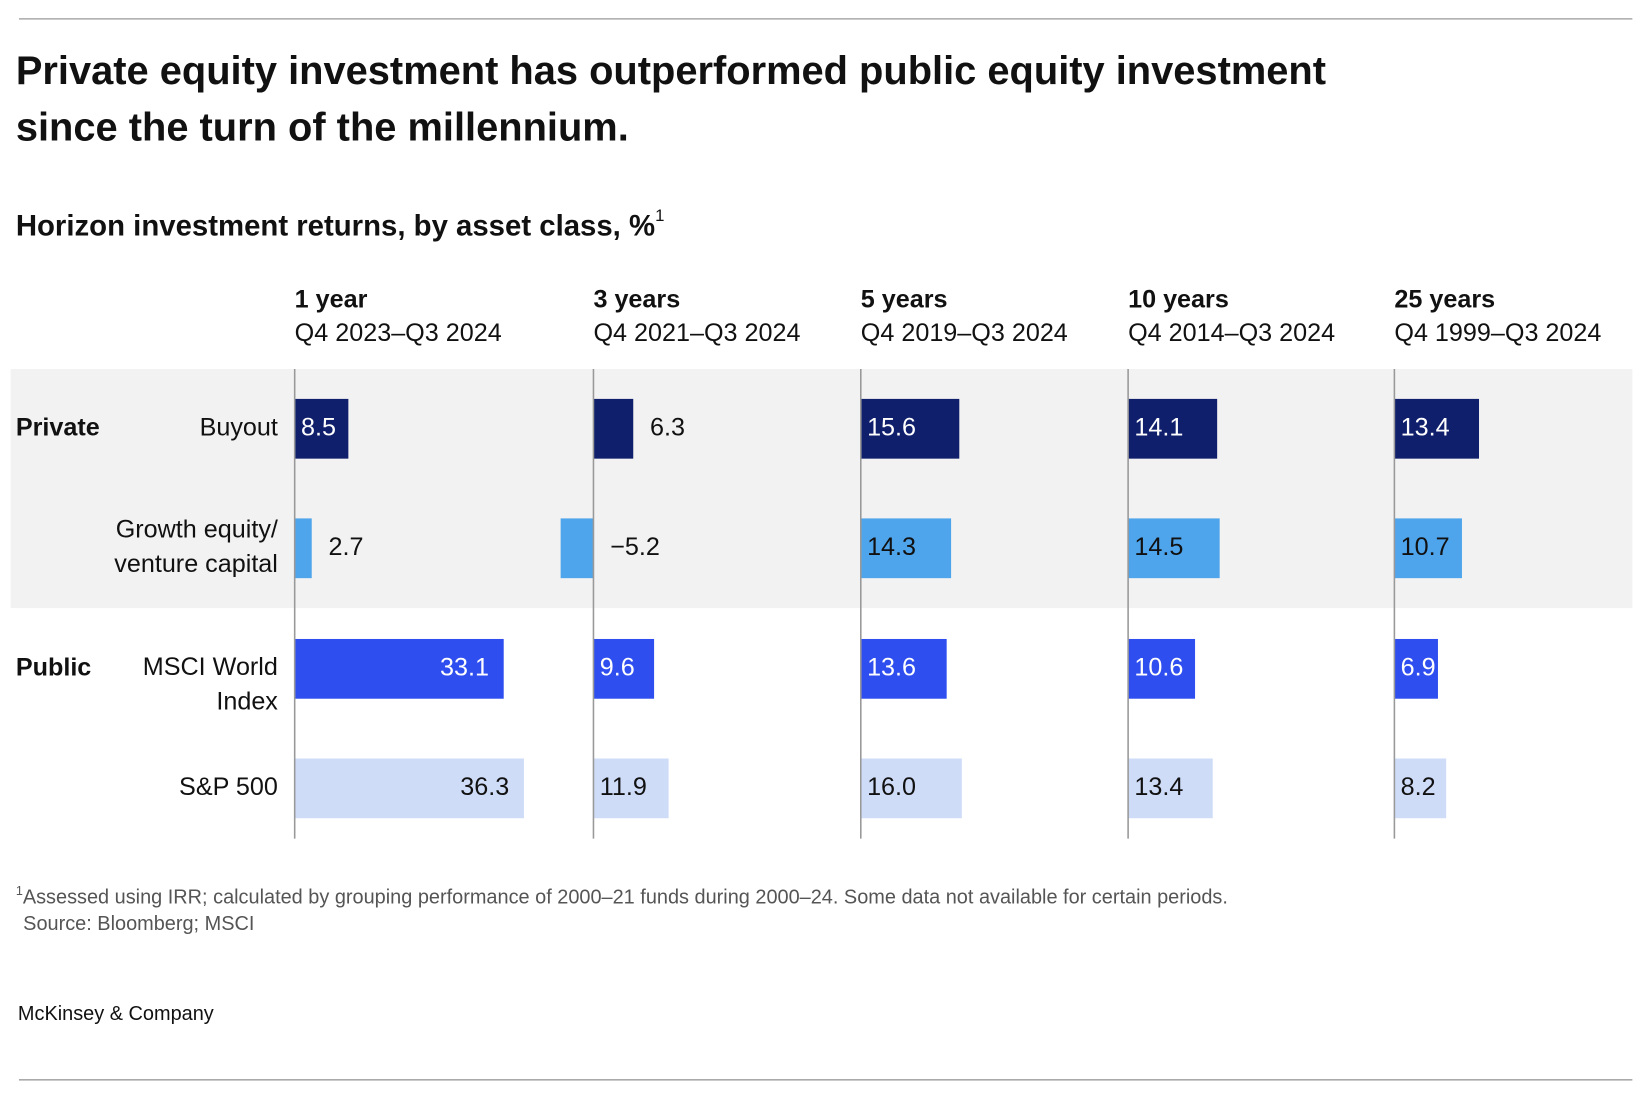 This screenshot has width=1644, height=1106. Describe the element at coordinates (1158, 667) in the screenshot. I see `value-label: 10.6` at that location.